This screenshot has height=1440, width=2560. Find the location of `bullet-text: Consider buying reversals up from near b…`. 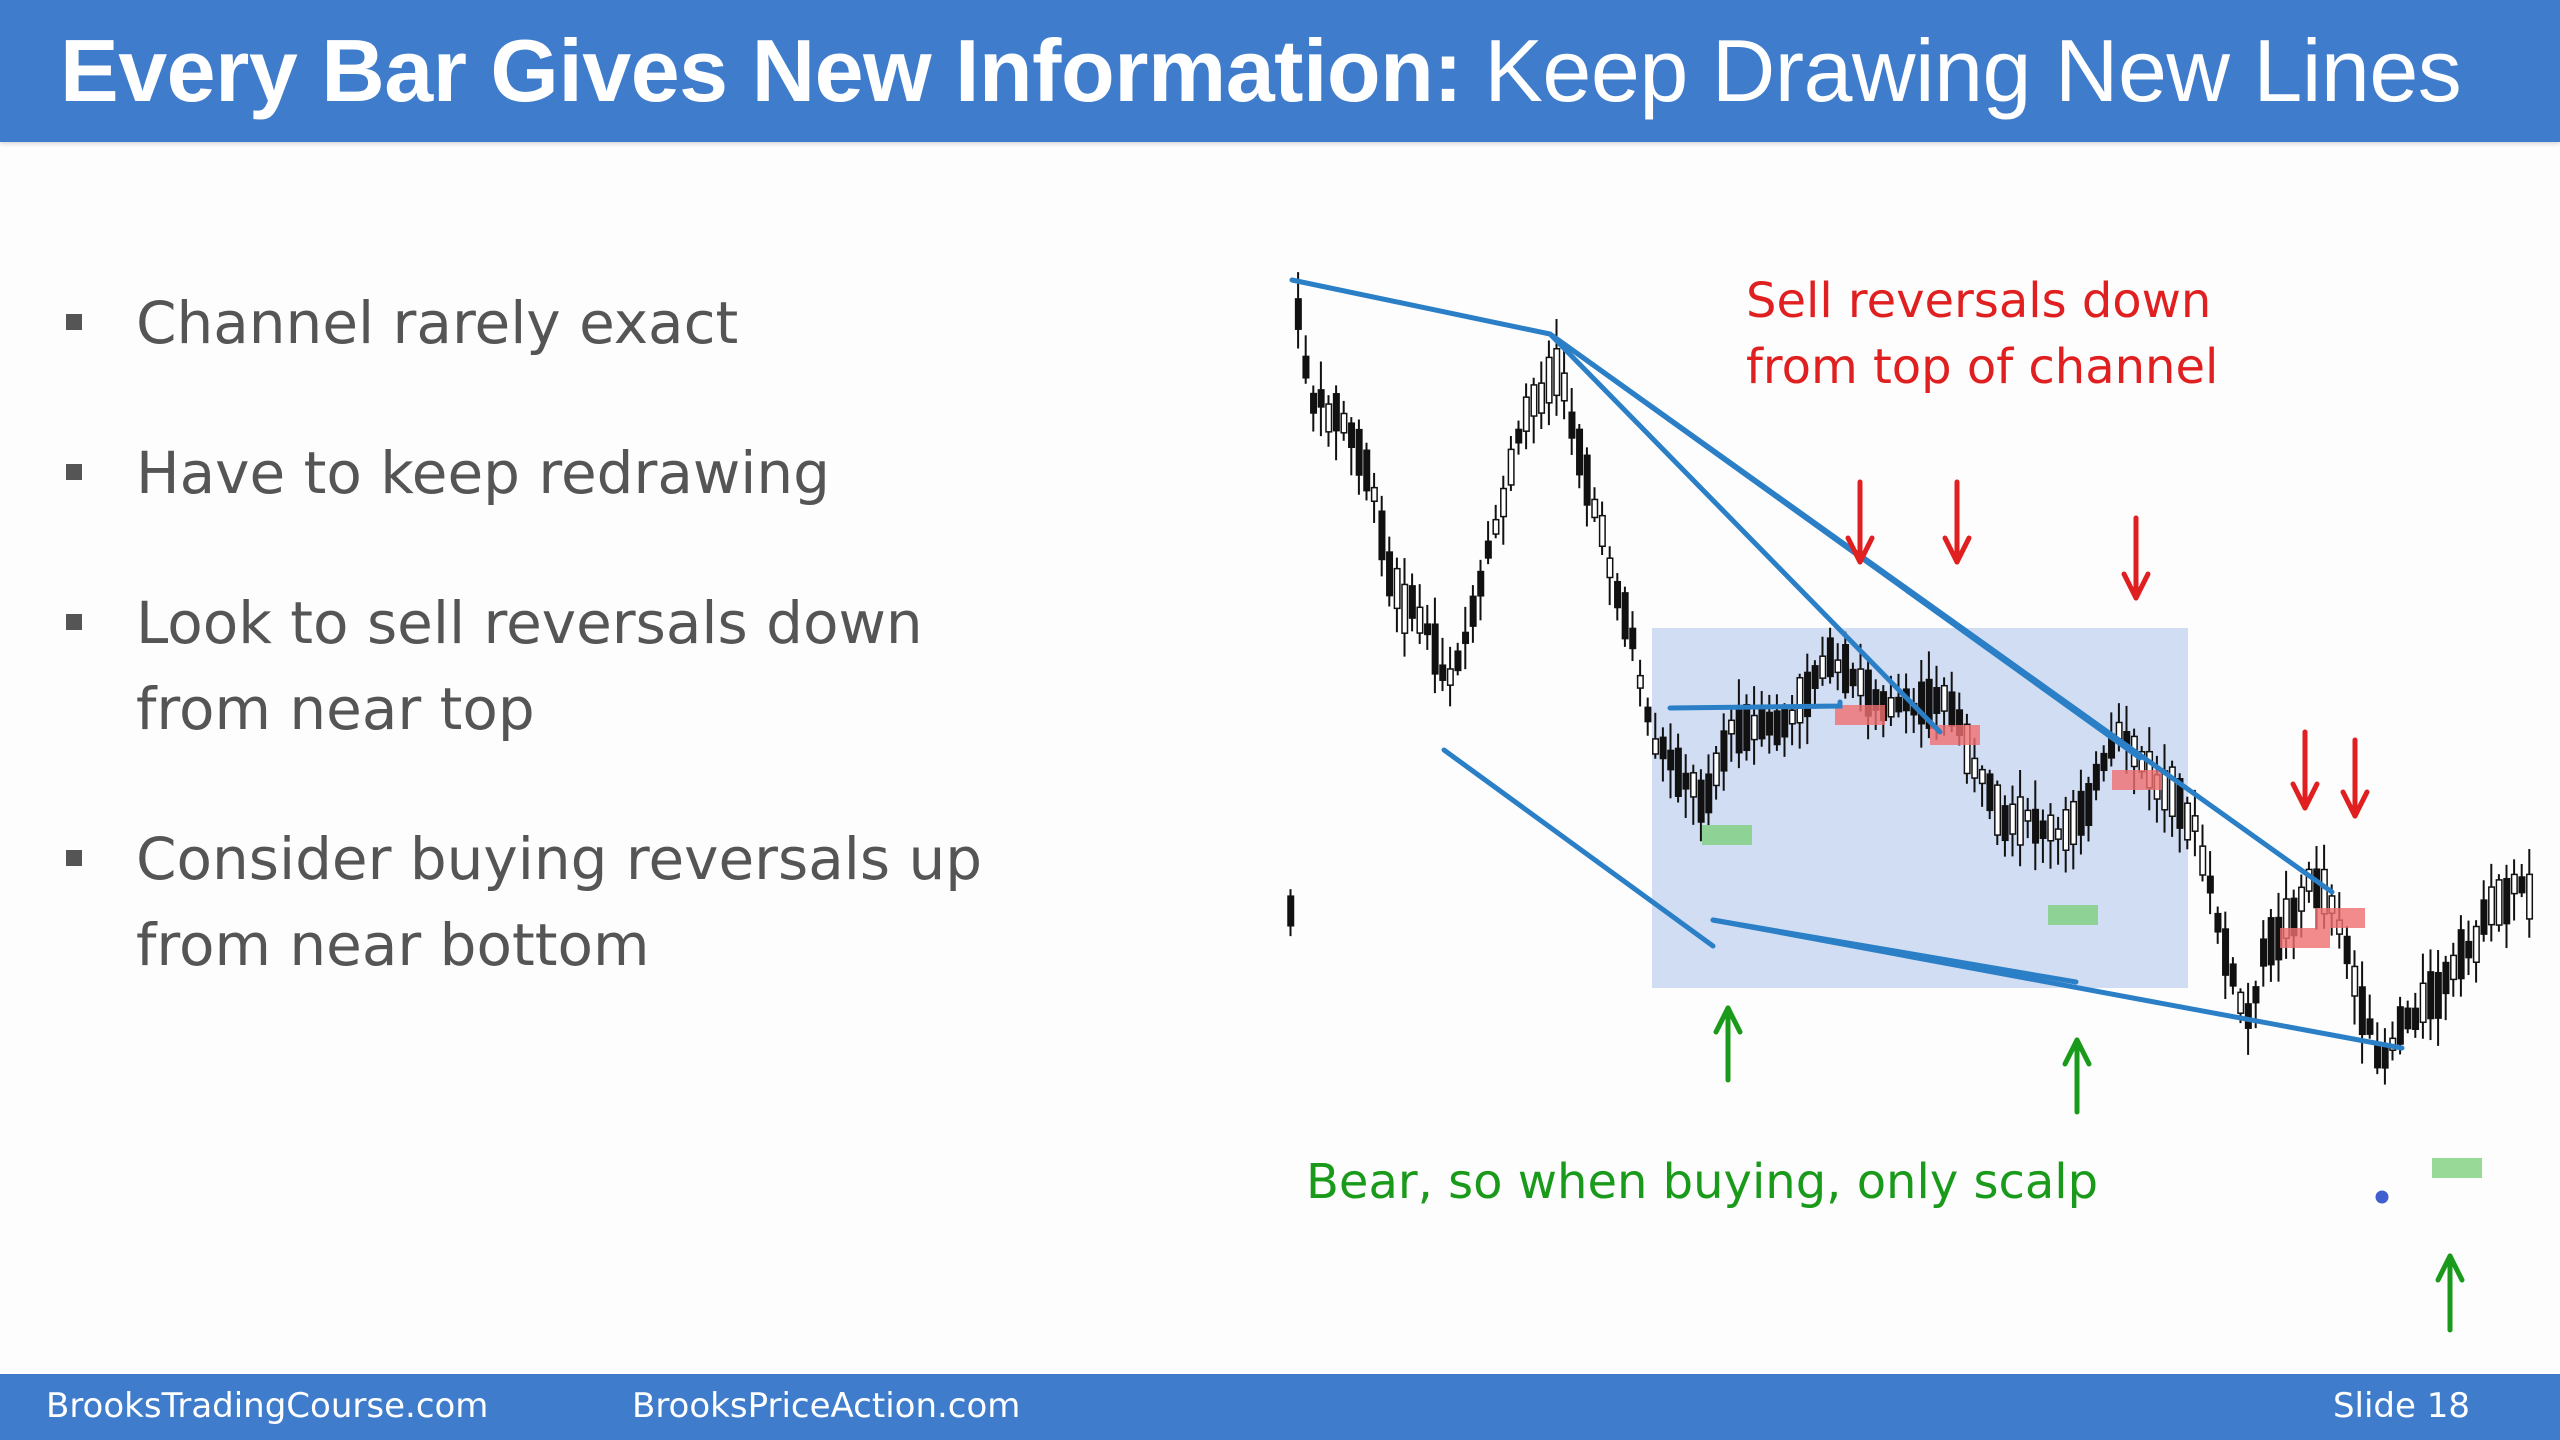

bullet-text: Consider buying reversals up from near b… is located at coordinates (559, 902).